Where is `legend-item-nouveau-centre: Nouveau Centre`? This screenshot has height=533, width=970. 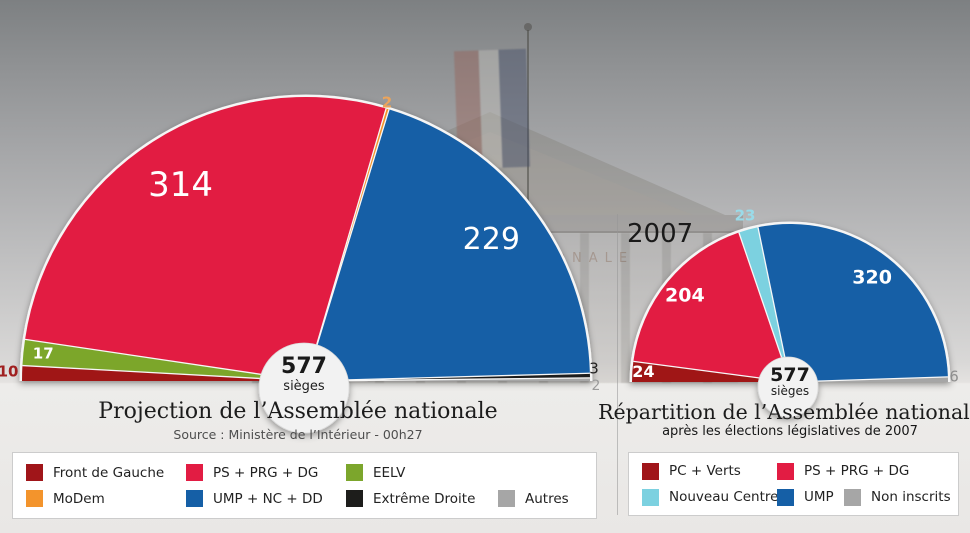
legend-item-nouveau-centre: Nouveau Centre is located at coordinates (710, 497).